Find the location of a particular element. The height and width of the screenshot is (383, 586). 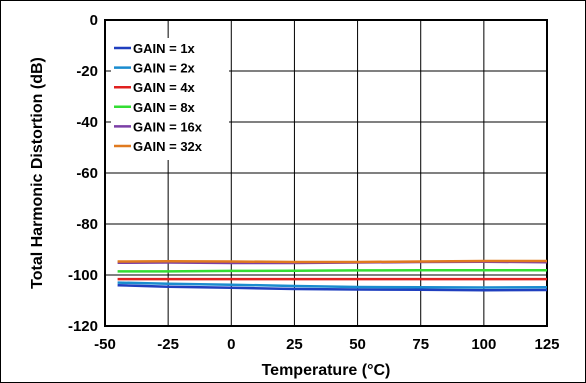

legend-label: GAIN = 4x is located at coordinates (164, 87).